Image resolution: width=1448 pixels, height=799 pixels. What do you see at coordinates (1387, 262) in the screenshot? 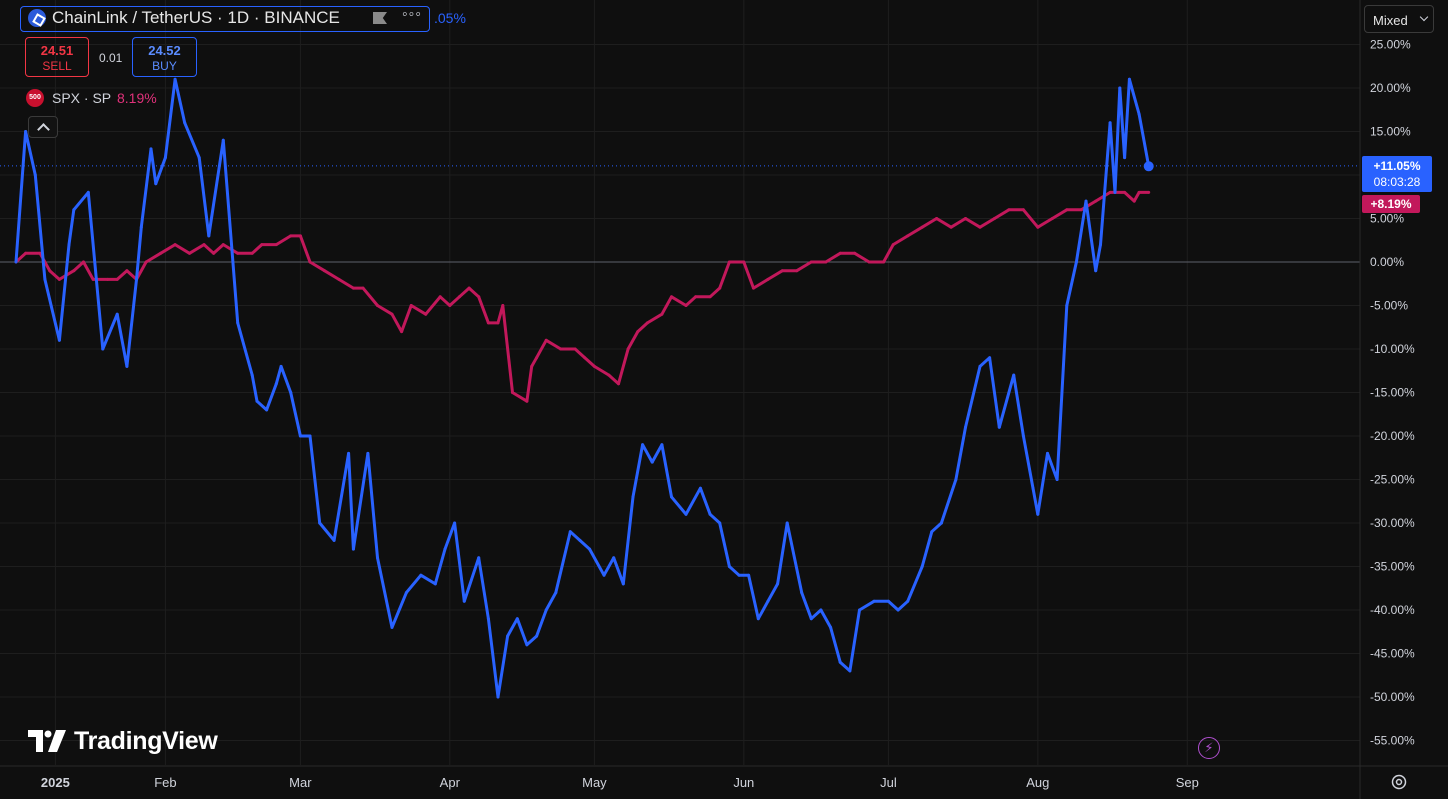
I see `y-tick-label: 0.00%` at bounding box center [1387, 262].